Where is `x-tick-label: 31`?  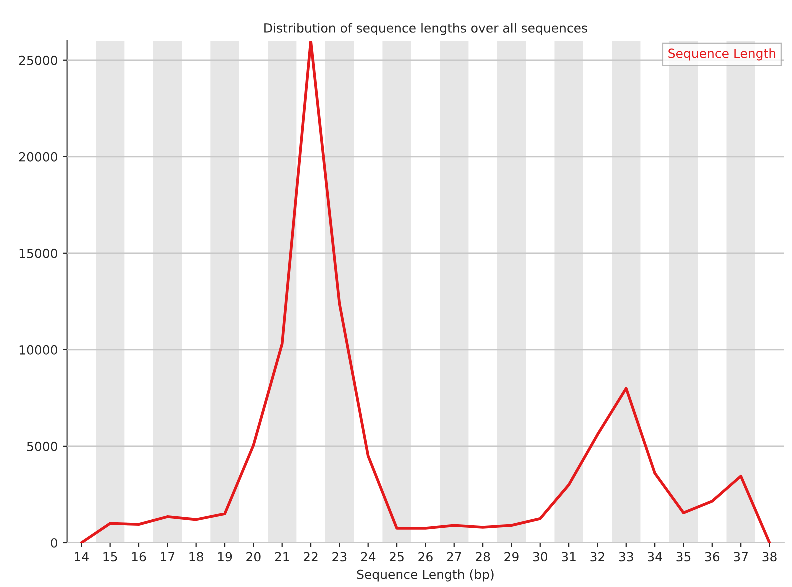 x-tick-label: 31 is located at coordinates (569, 557).